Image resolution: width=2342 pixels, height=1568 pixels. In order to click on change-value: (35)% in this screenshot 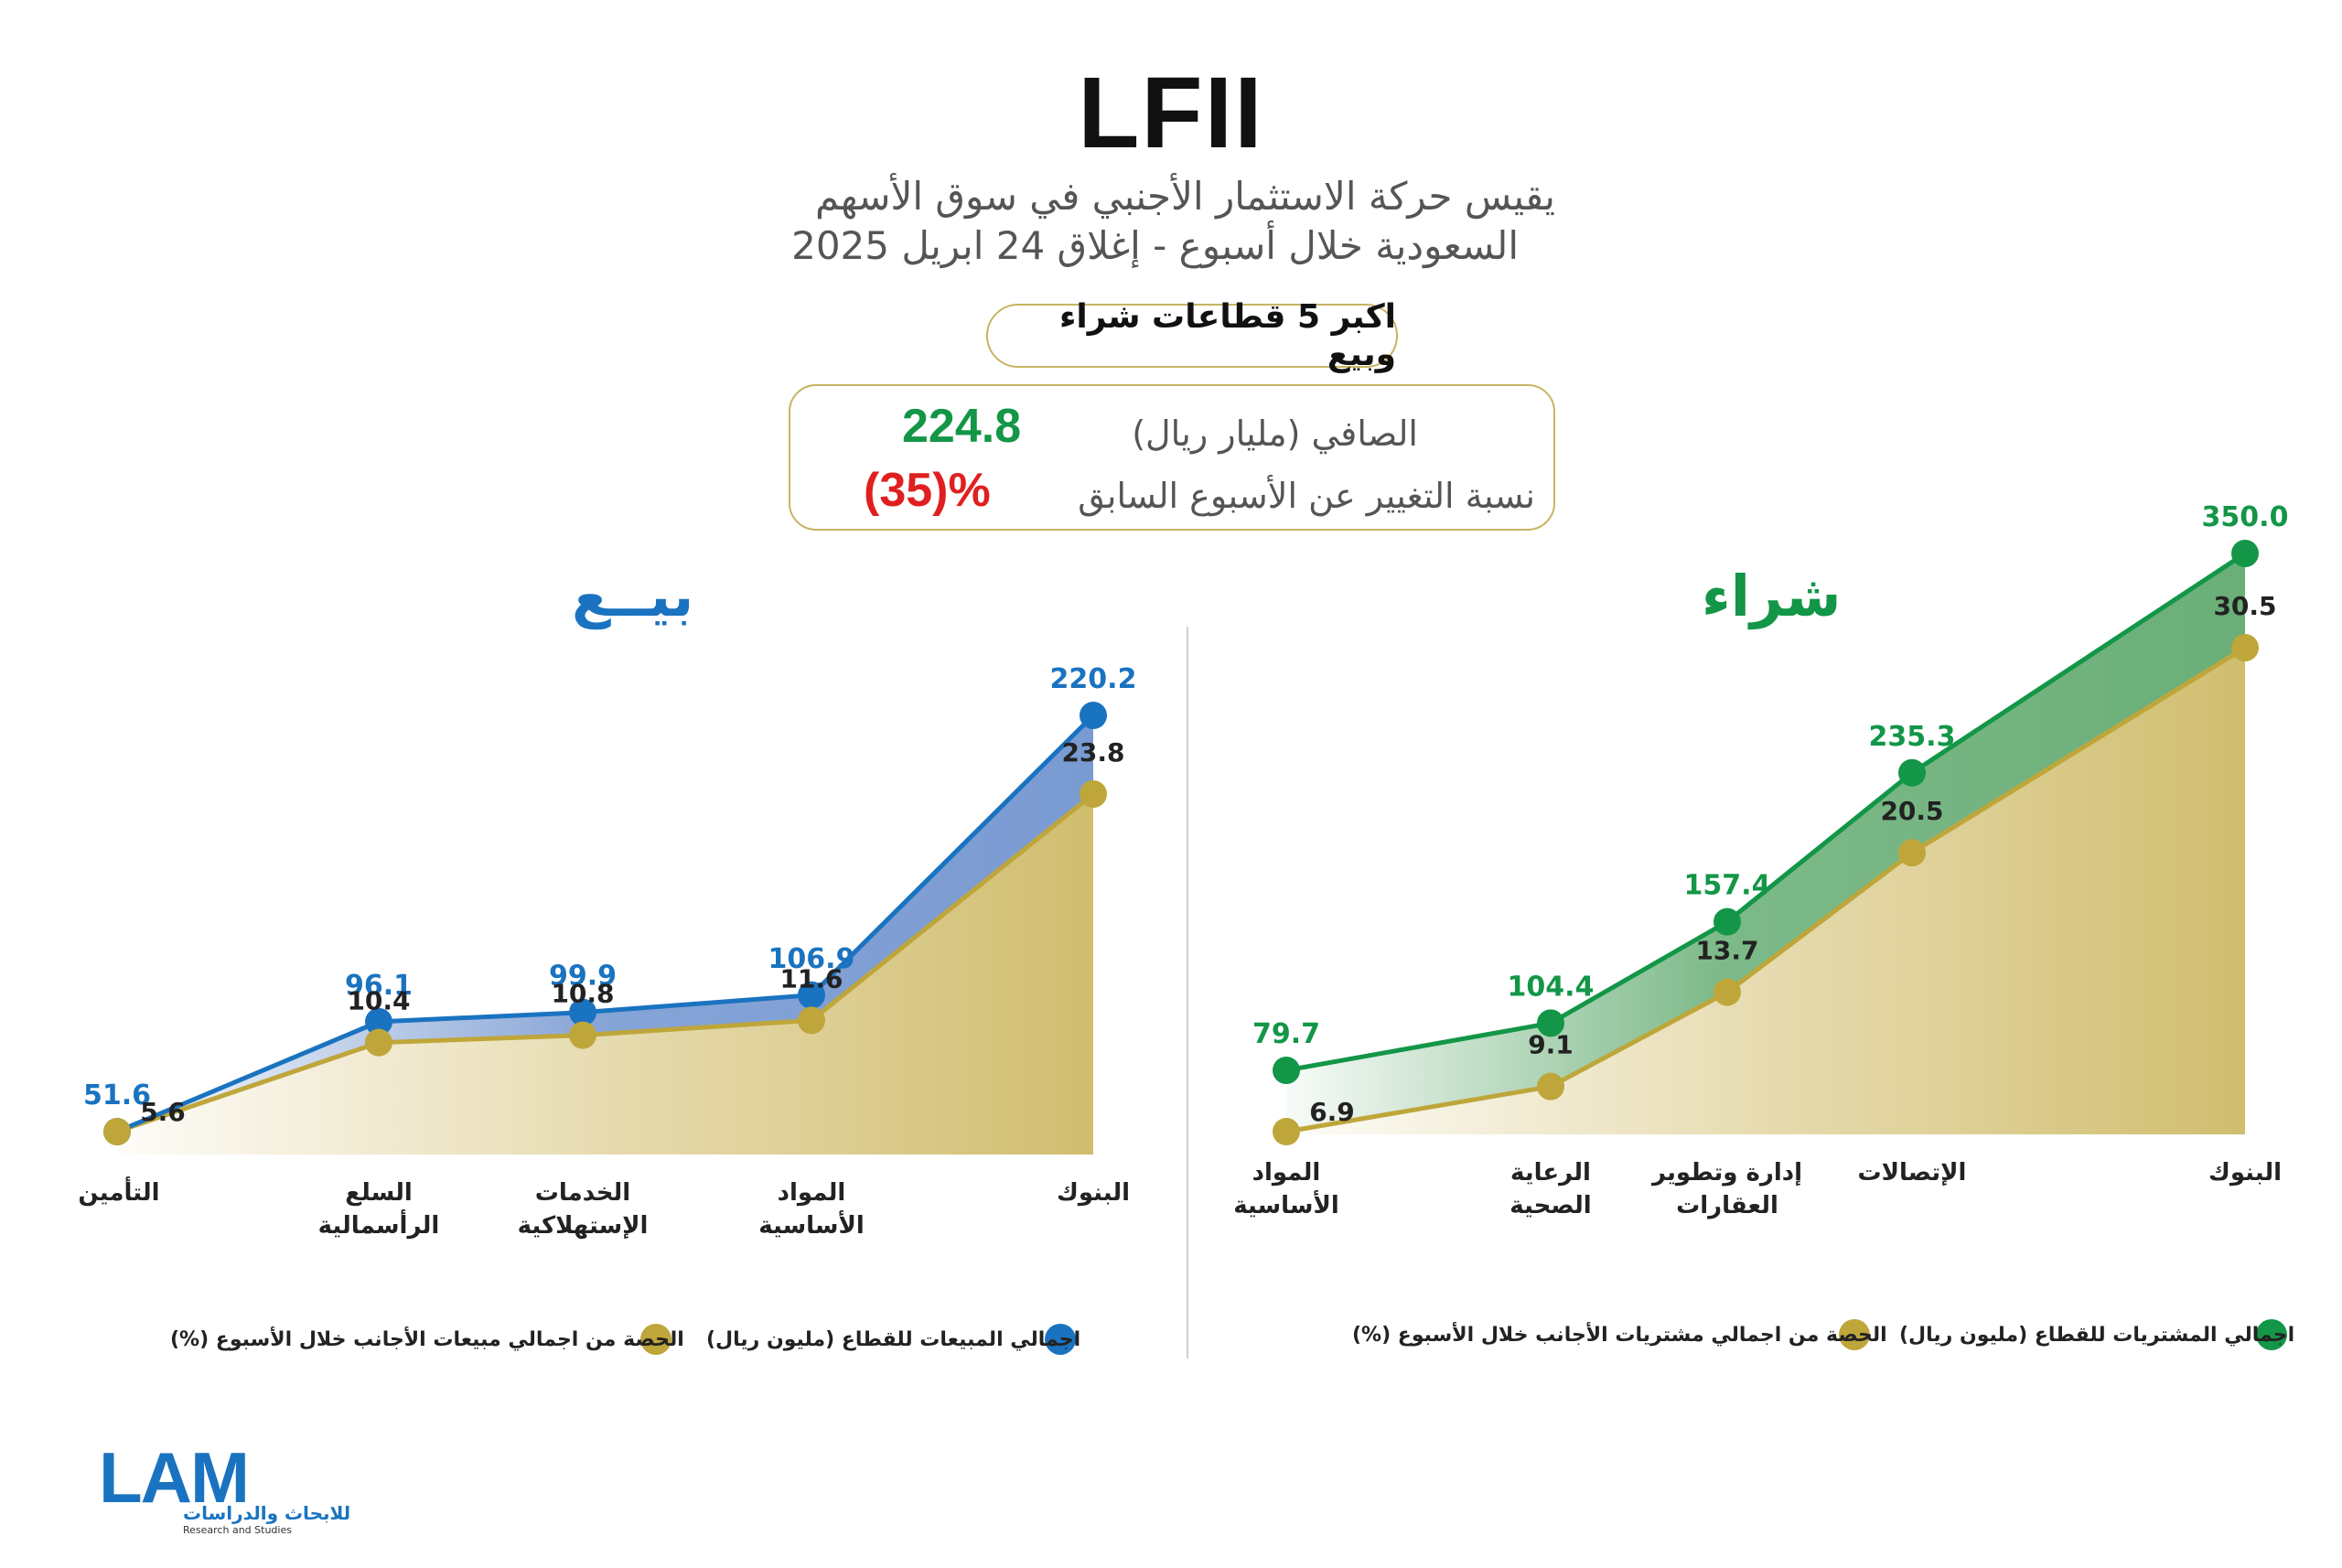, I will do `click(927, 490)`.